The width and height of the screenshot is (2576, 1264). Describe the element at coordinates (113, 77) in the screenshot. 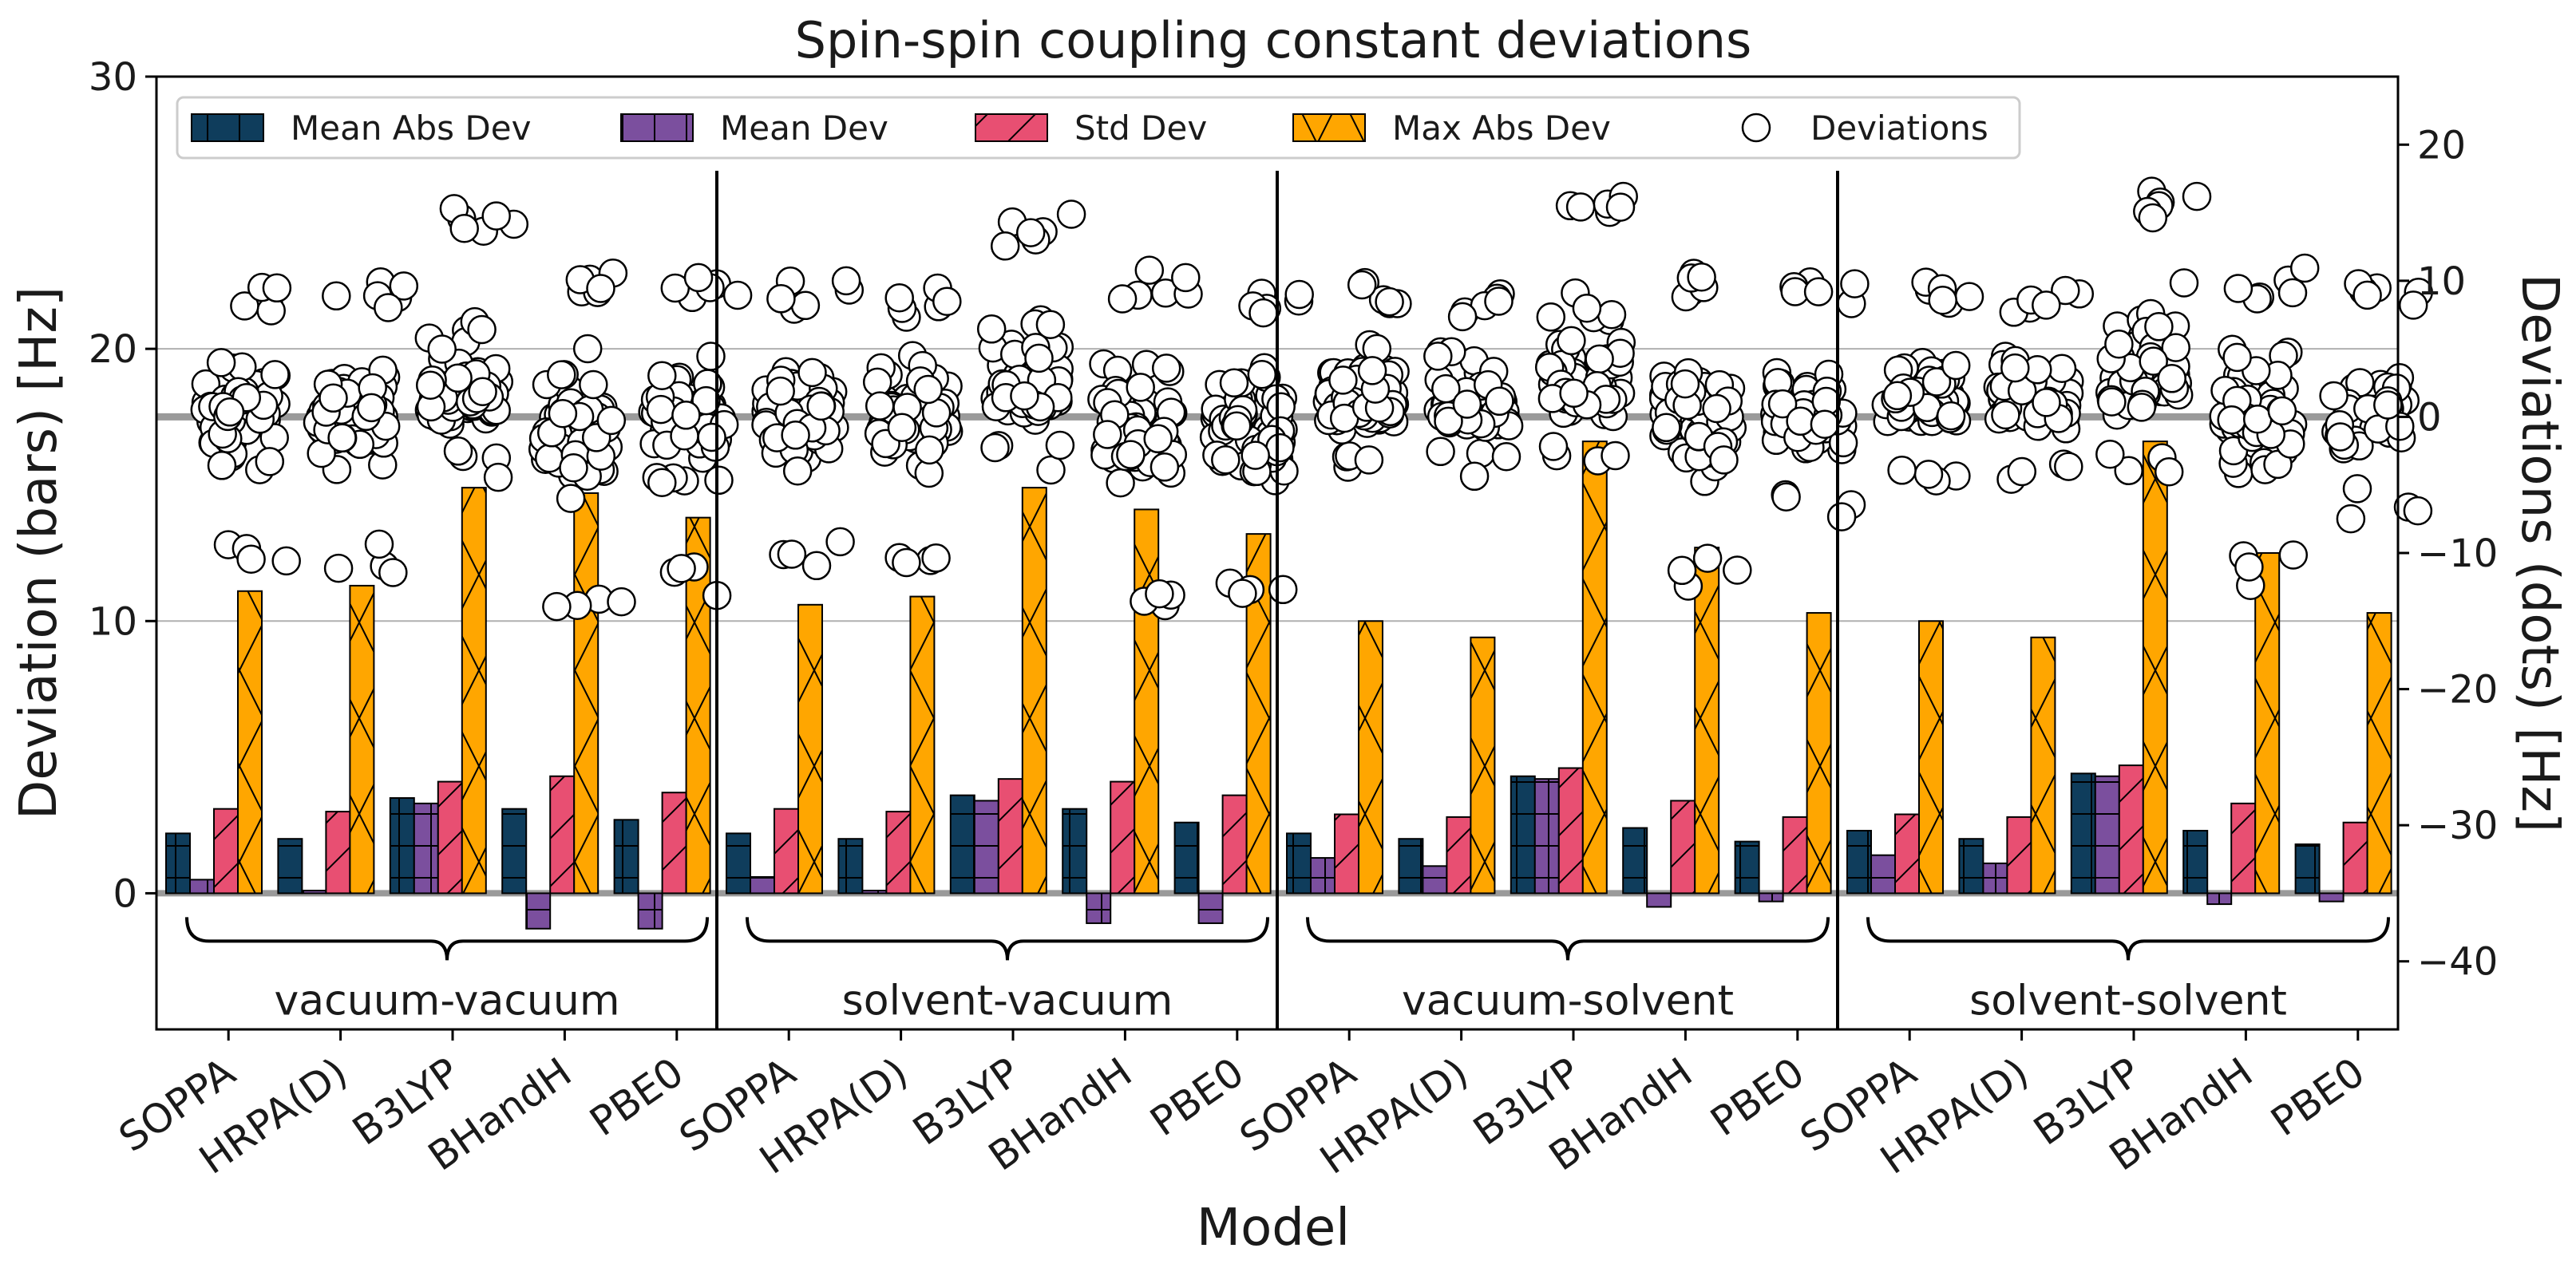

I see `y-tick-label-left: 30` at that location.